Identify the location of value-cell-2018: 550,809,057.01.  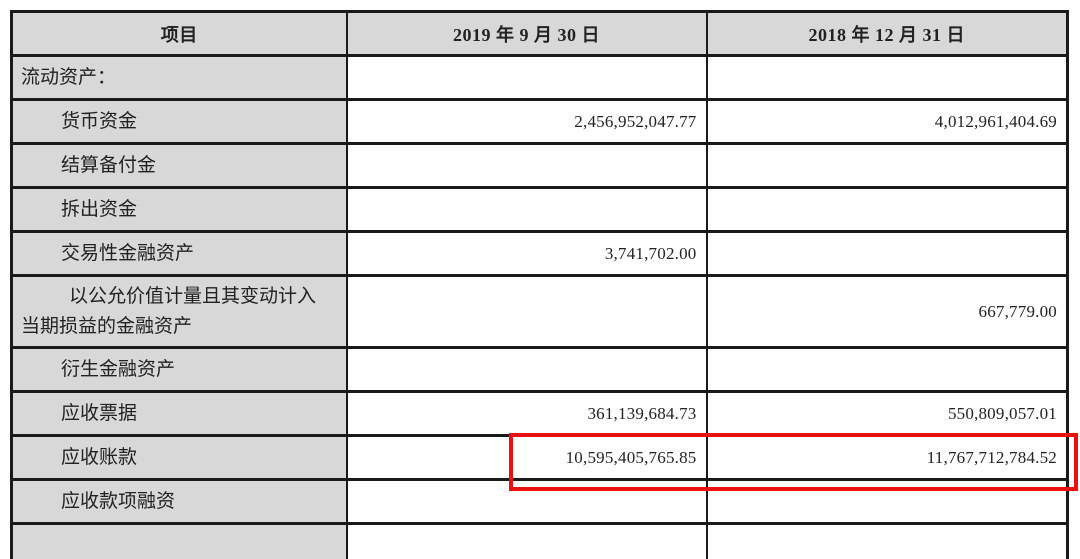
(887, 413).